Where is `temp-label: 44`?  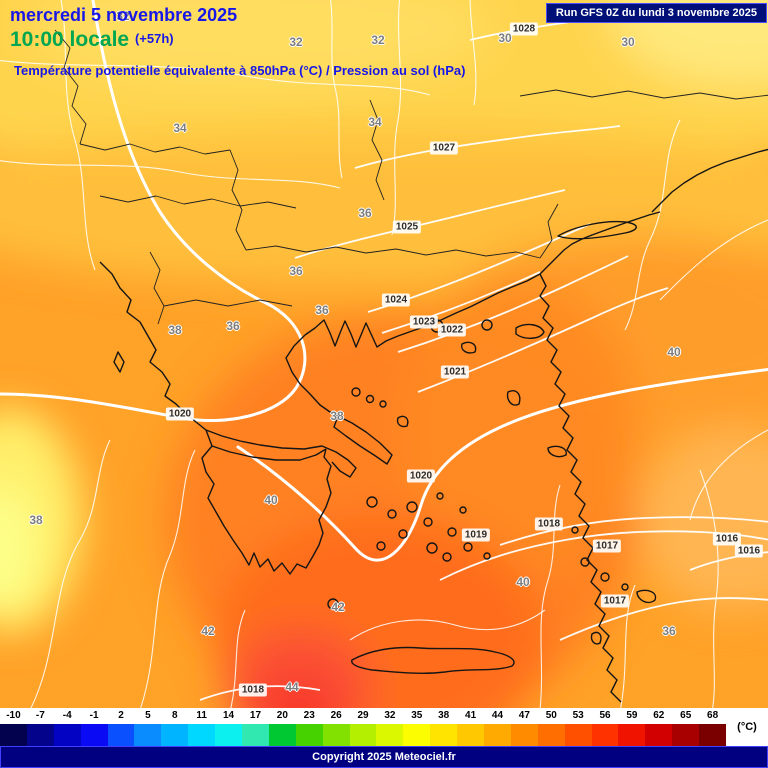 temp-label: 44 is located at coordinates (292, 687).